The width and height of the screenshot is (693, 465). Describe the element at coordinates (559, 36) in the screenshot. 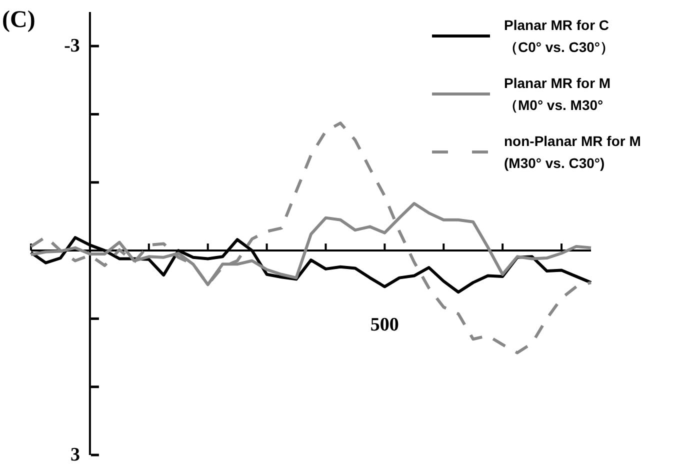

I see `legend-label: Planar MR for C （C0° vs. C30°）` at that location.